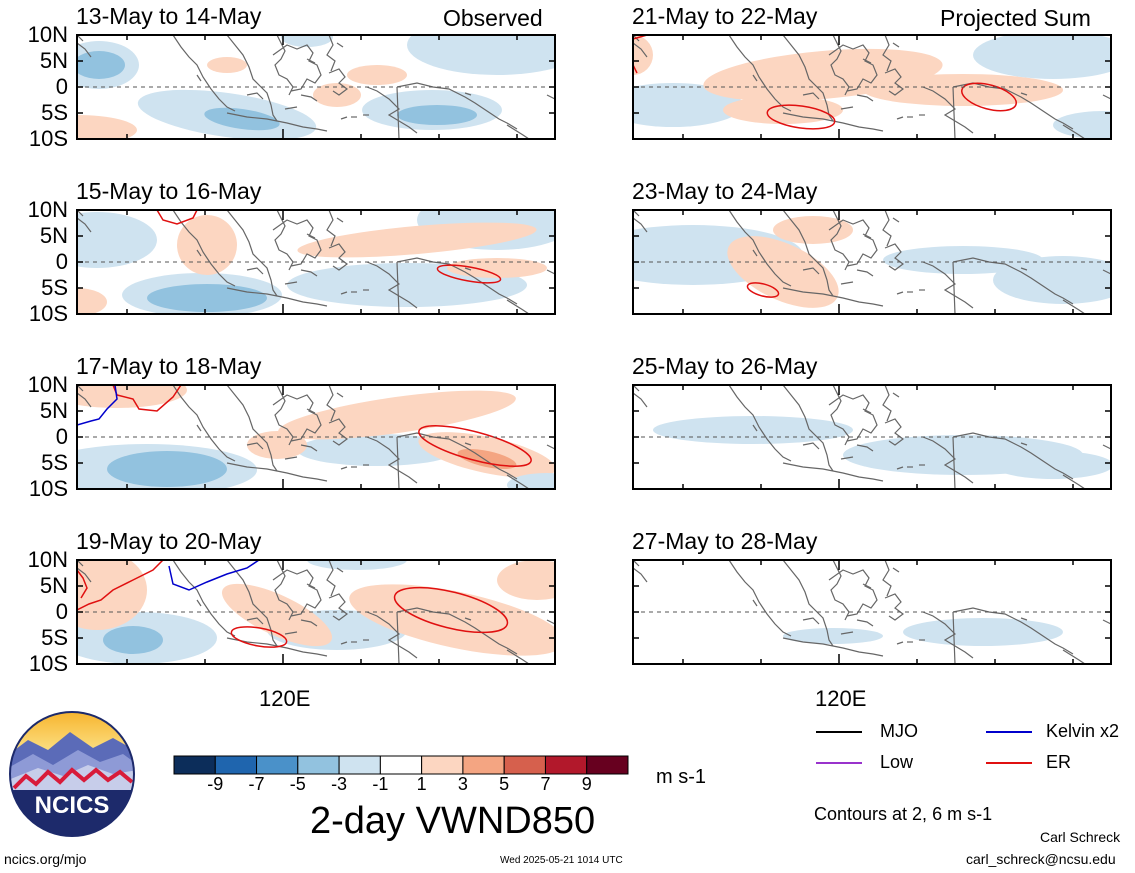 The width and height of the screenshot is (1135, 873). Describe the element at coordinates (54, 287) in the screenshot. I see `y-tick-label: 5S` at that location.